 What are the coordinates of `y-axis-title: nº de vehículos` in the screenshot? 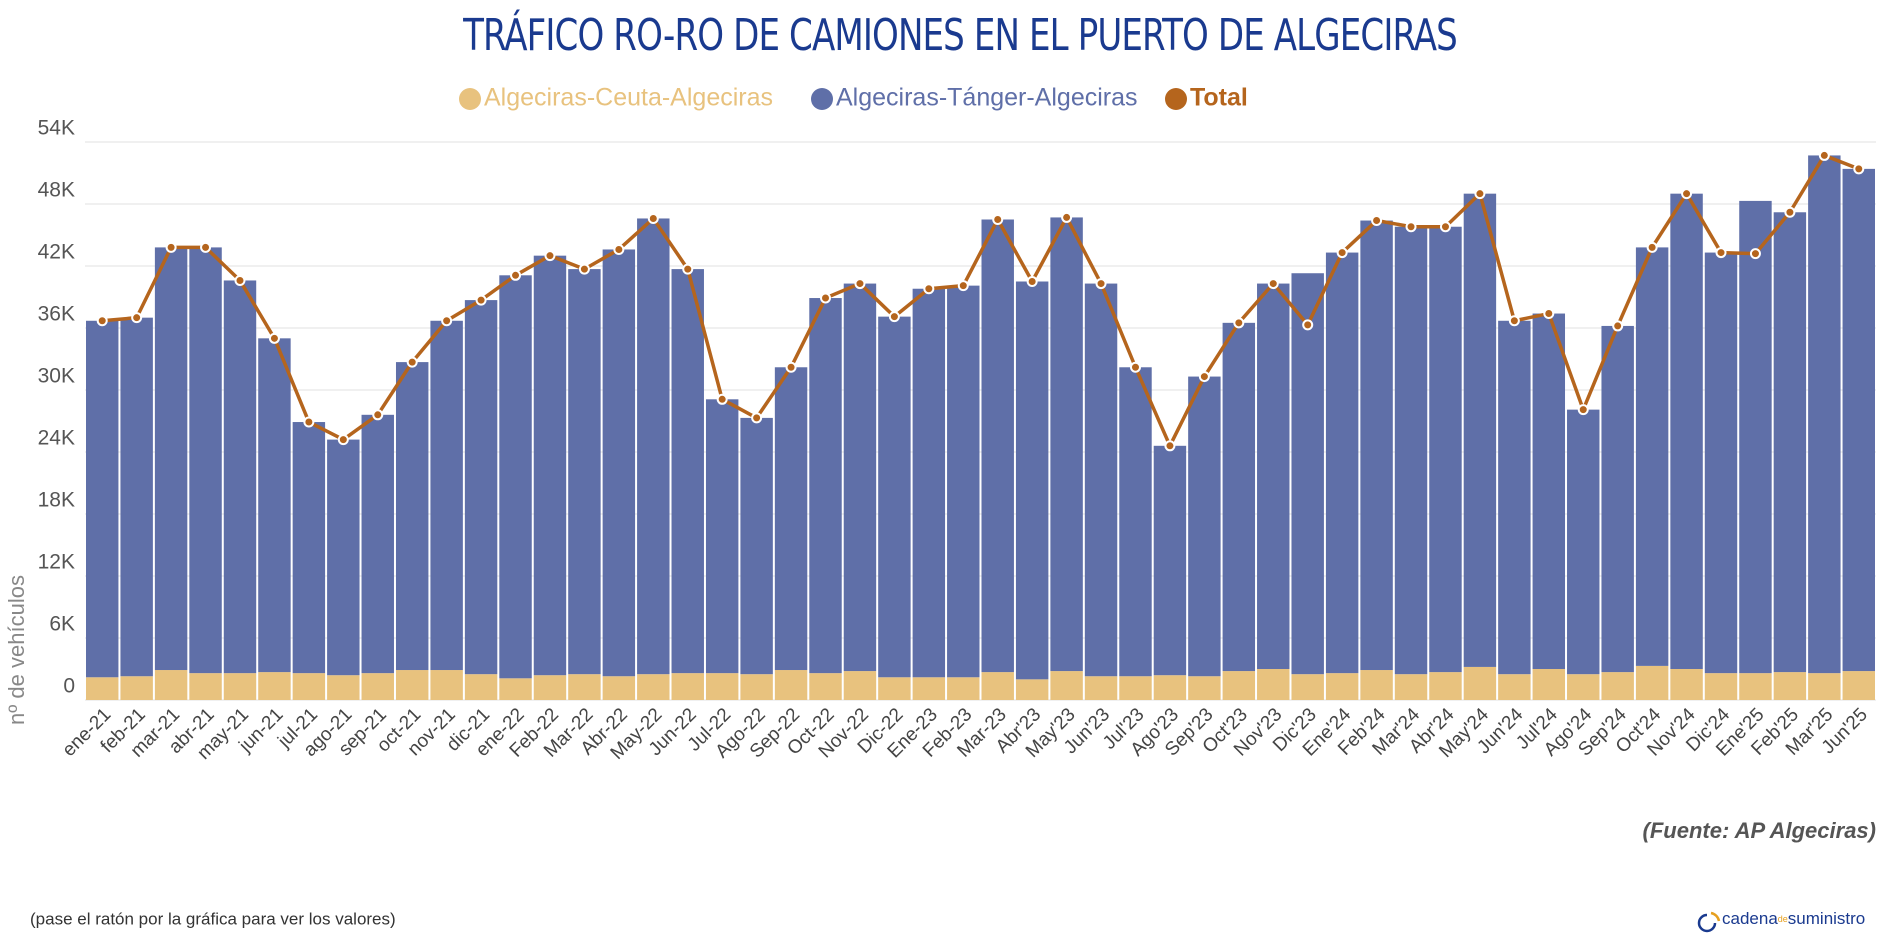 It's located at (16, 650).